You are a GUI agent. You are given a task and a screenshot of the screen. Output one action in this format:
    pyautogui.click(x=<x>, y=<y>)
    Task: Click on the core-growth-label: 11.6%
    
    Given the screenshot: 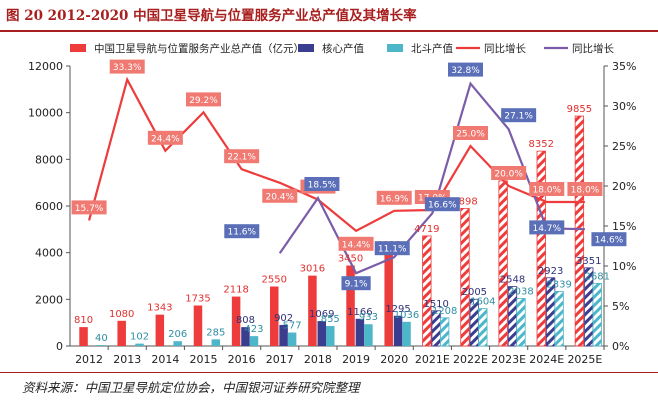 What is the action you would take?
    pyautogui.click(x=241, y=233)
    